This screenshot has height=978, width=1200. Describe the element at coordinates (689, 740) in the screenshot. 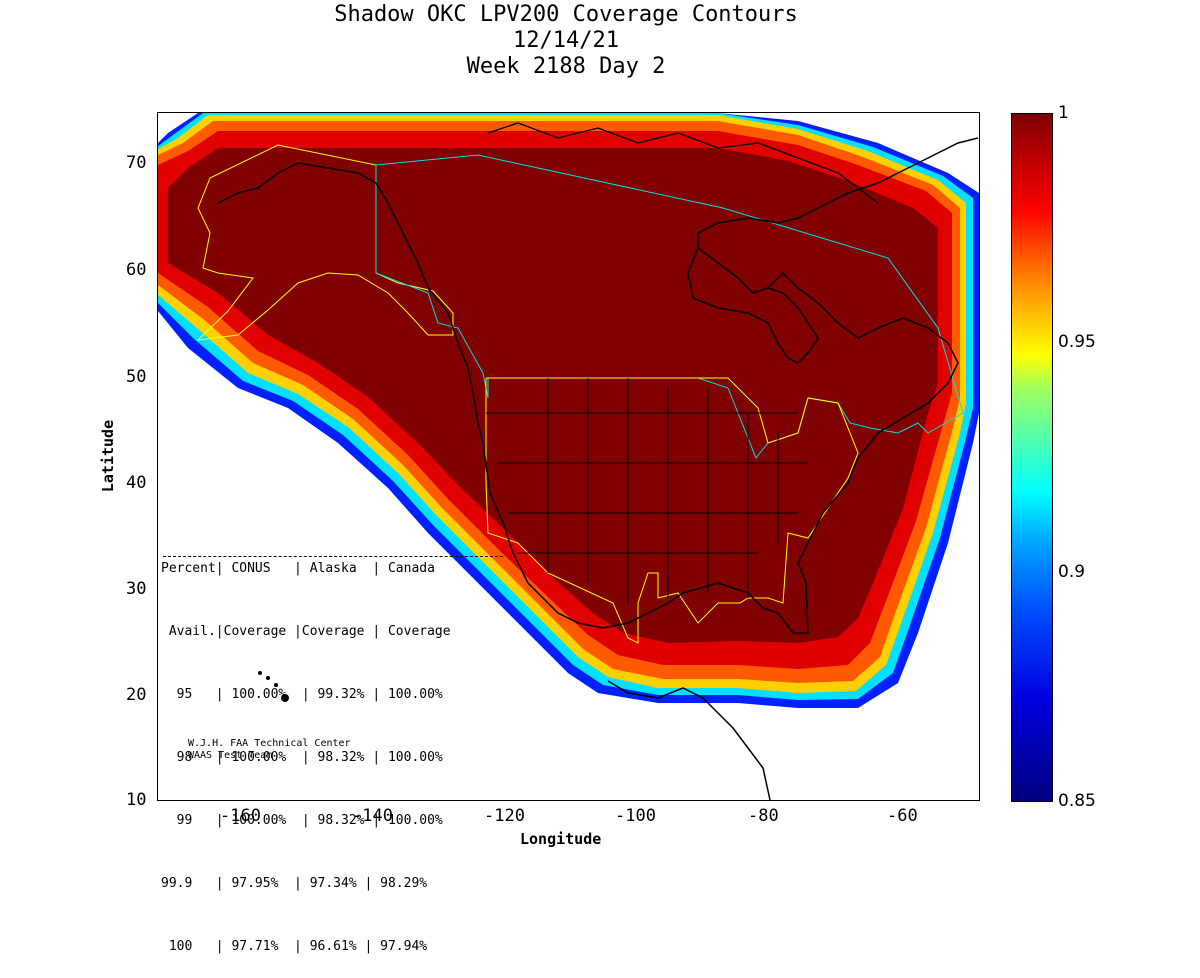

I see `coastline-central-america` at that location.